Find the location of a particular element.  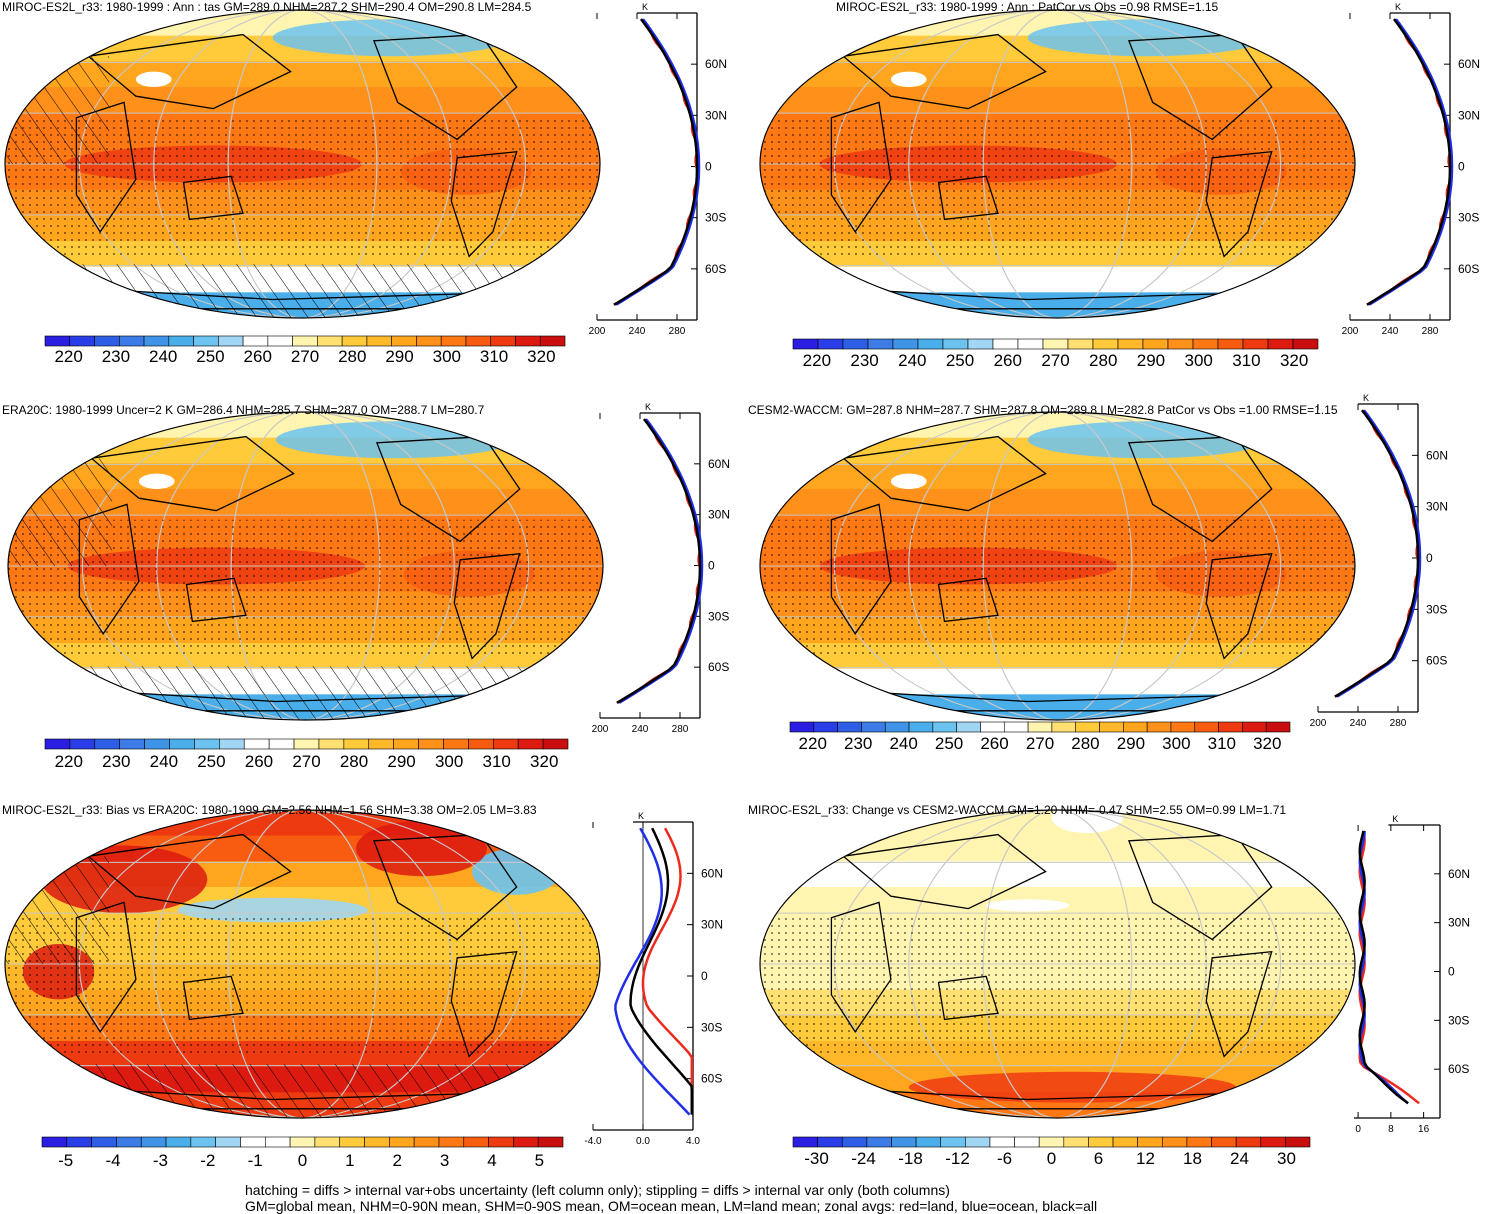

colorbar-tick-label: -1 is located at coordinates (255, 1160).